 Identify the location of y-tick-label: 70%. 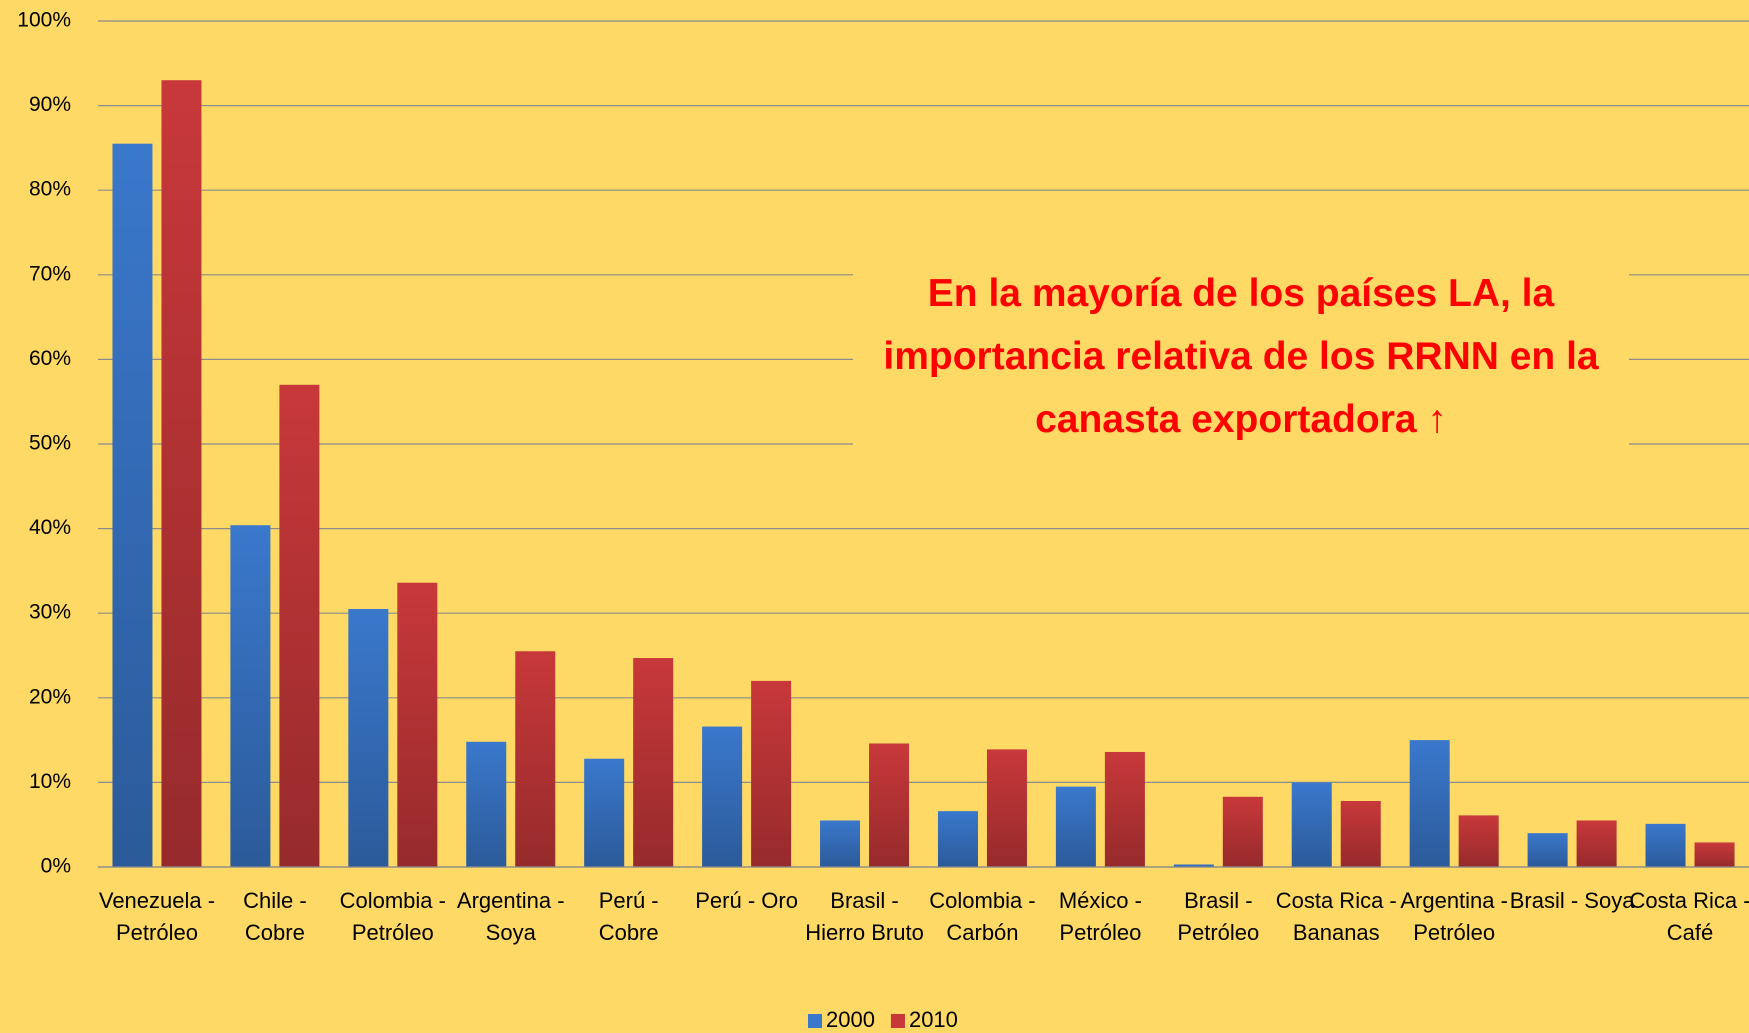
(50, 273).